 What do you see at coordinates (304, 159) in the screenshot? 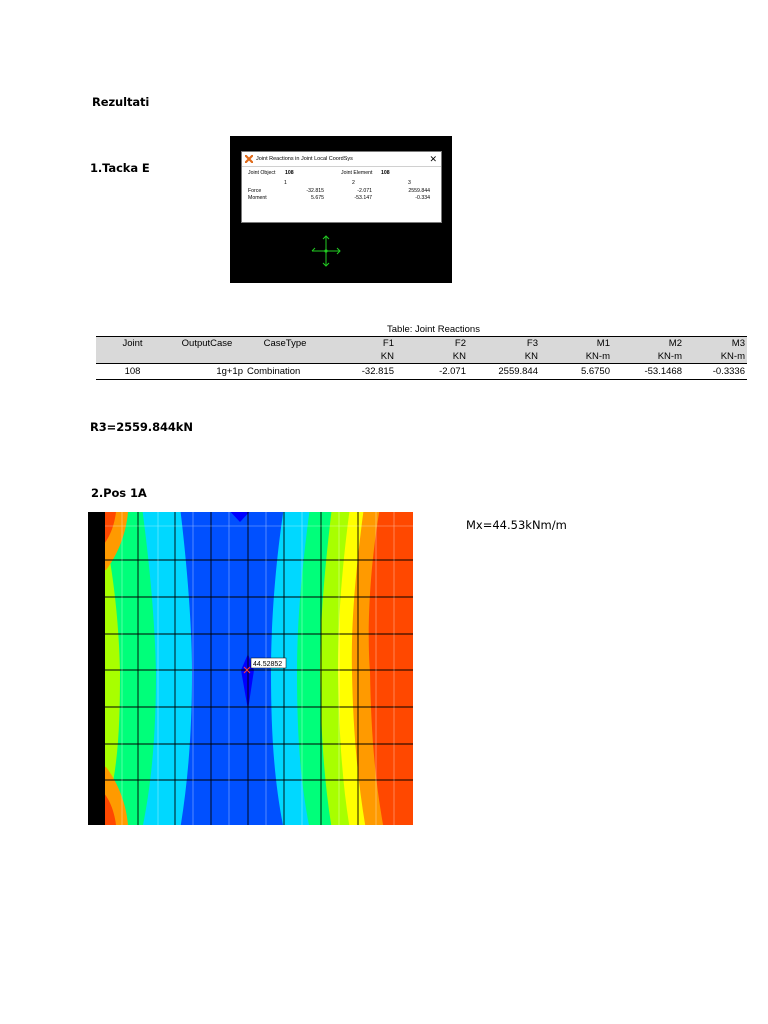
I see `dialog-title: Joint Reactions in Joint Local CoordSys` at bounding box center [304, 159].